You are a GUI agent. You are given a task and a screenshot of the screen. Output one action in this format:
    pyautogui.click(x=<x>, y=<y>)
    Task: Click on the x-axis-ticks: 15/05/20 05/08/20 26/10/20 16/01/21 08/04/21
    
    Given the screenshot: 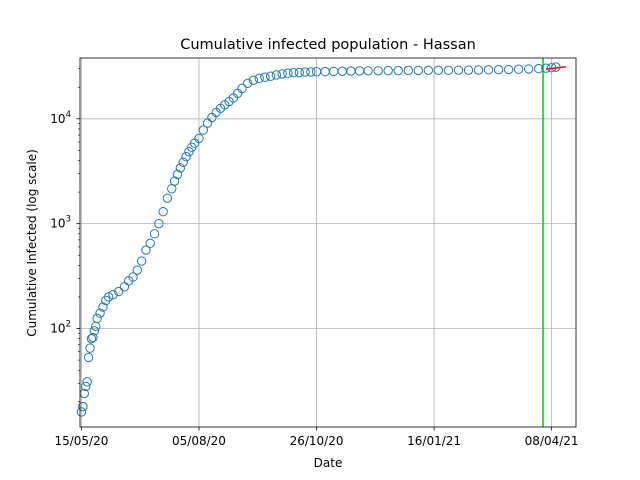 What is the action you would take?
    pyautogui.click(x=316, y=437)
    